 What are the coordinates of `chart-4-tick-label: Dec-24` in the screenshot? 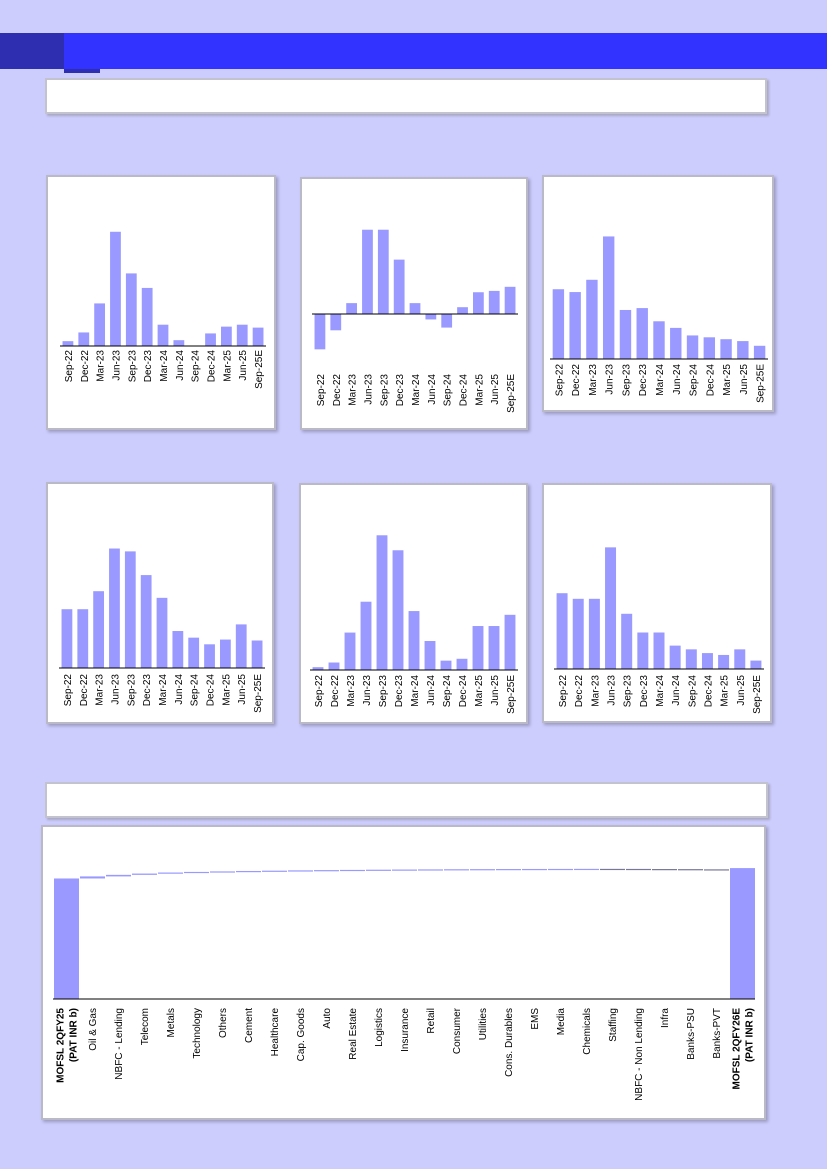 It's located at (211, 690).